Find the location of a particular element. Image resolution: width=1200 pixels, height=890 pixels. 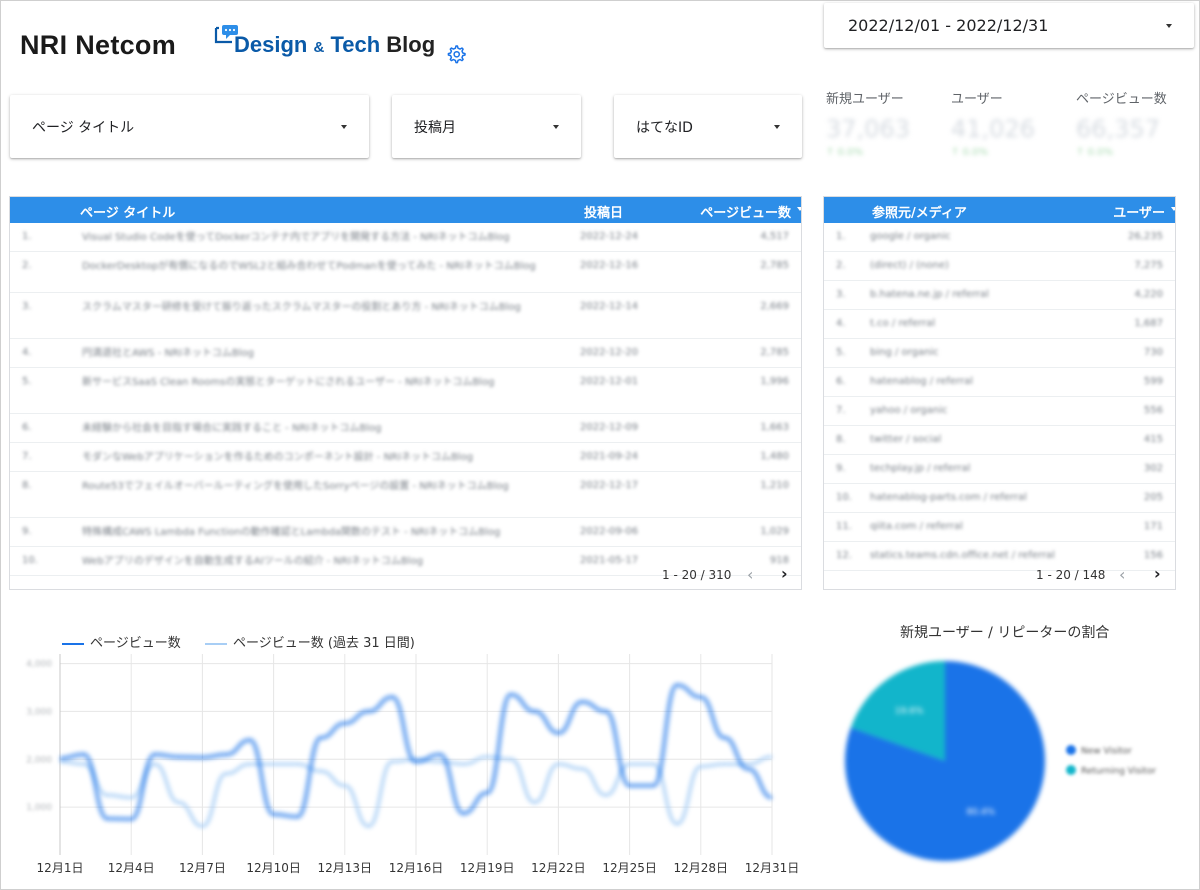

row-source-medium: b.hatena.ne.jp / referral is located at coordinates (929, 294).